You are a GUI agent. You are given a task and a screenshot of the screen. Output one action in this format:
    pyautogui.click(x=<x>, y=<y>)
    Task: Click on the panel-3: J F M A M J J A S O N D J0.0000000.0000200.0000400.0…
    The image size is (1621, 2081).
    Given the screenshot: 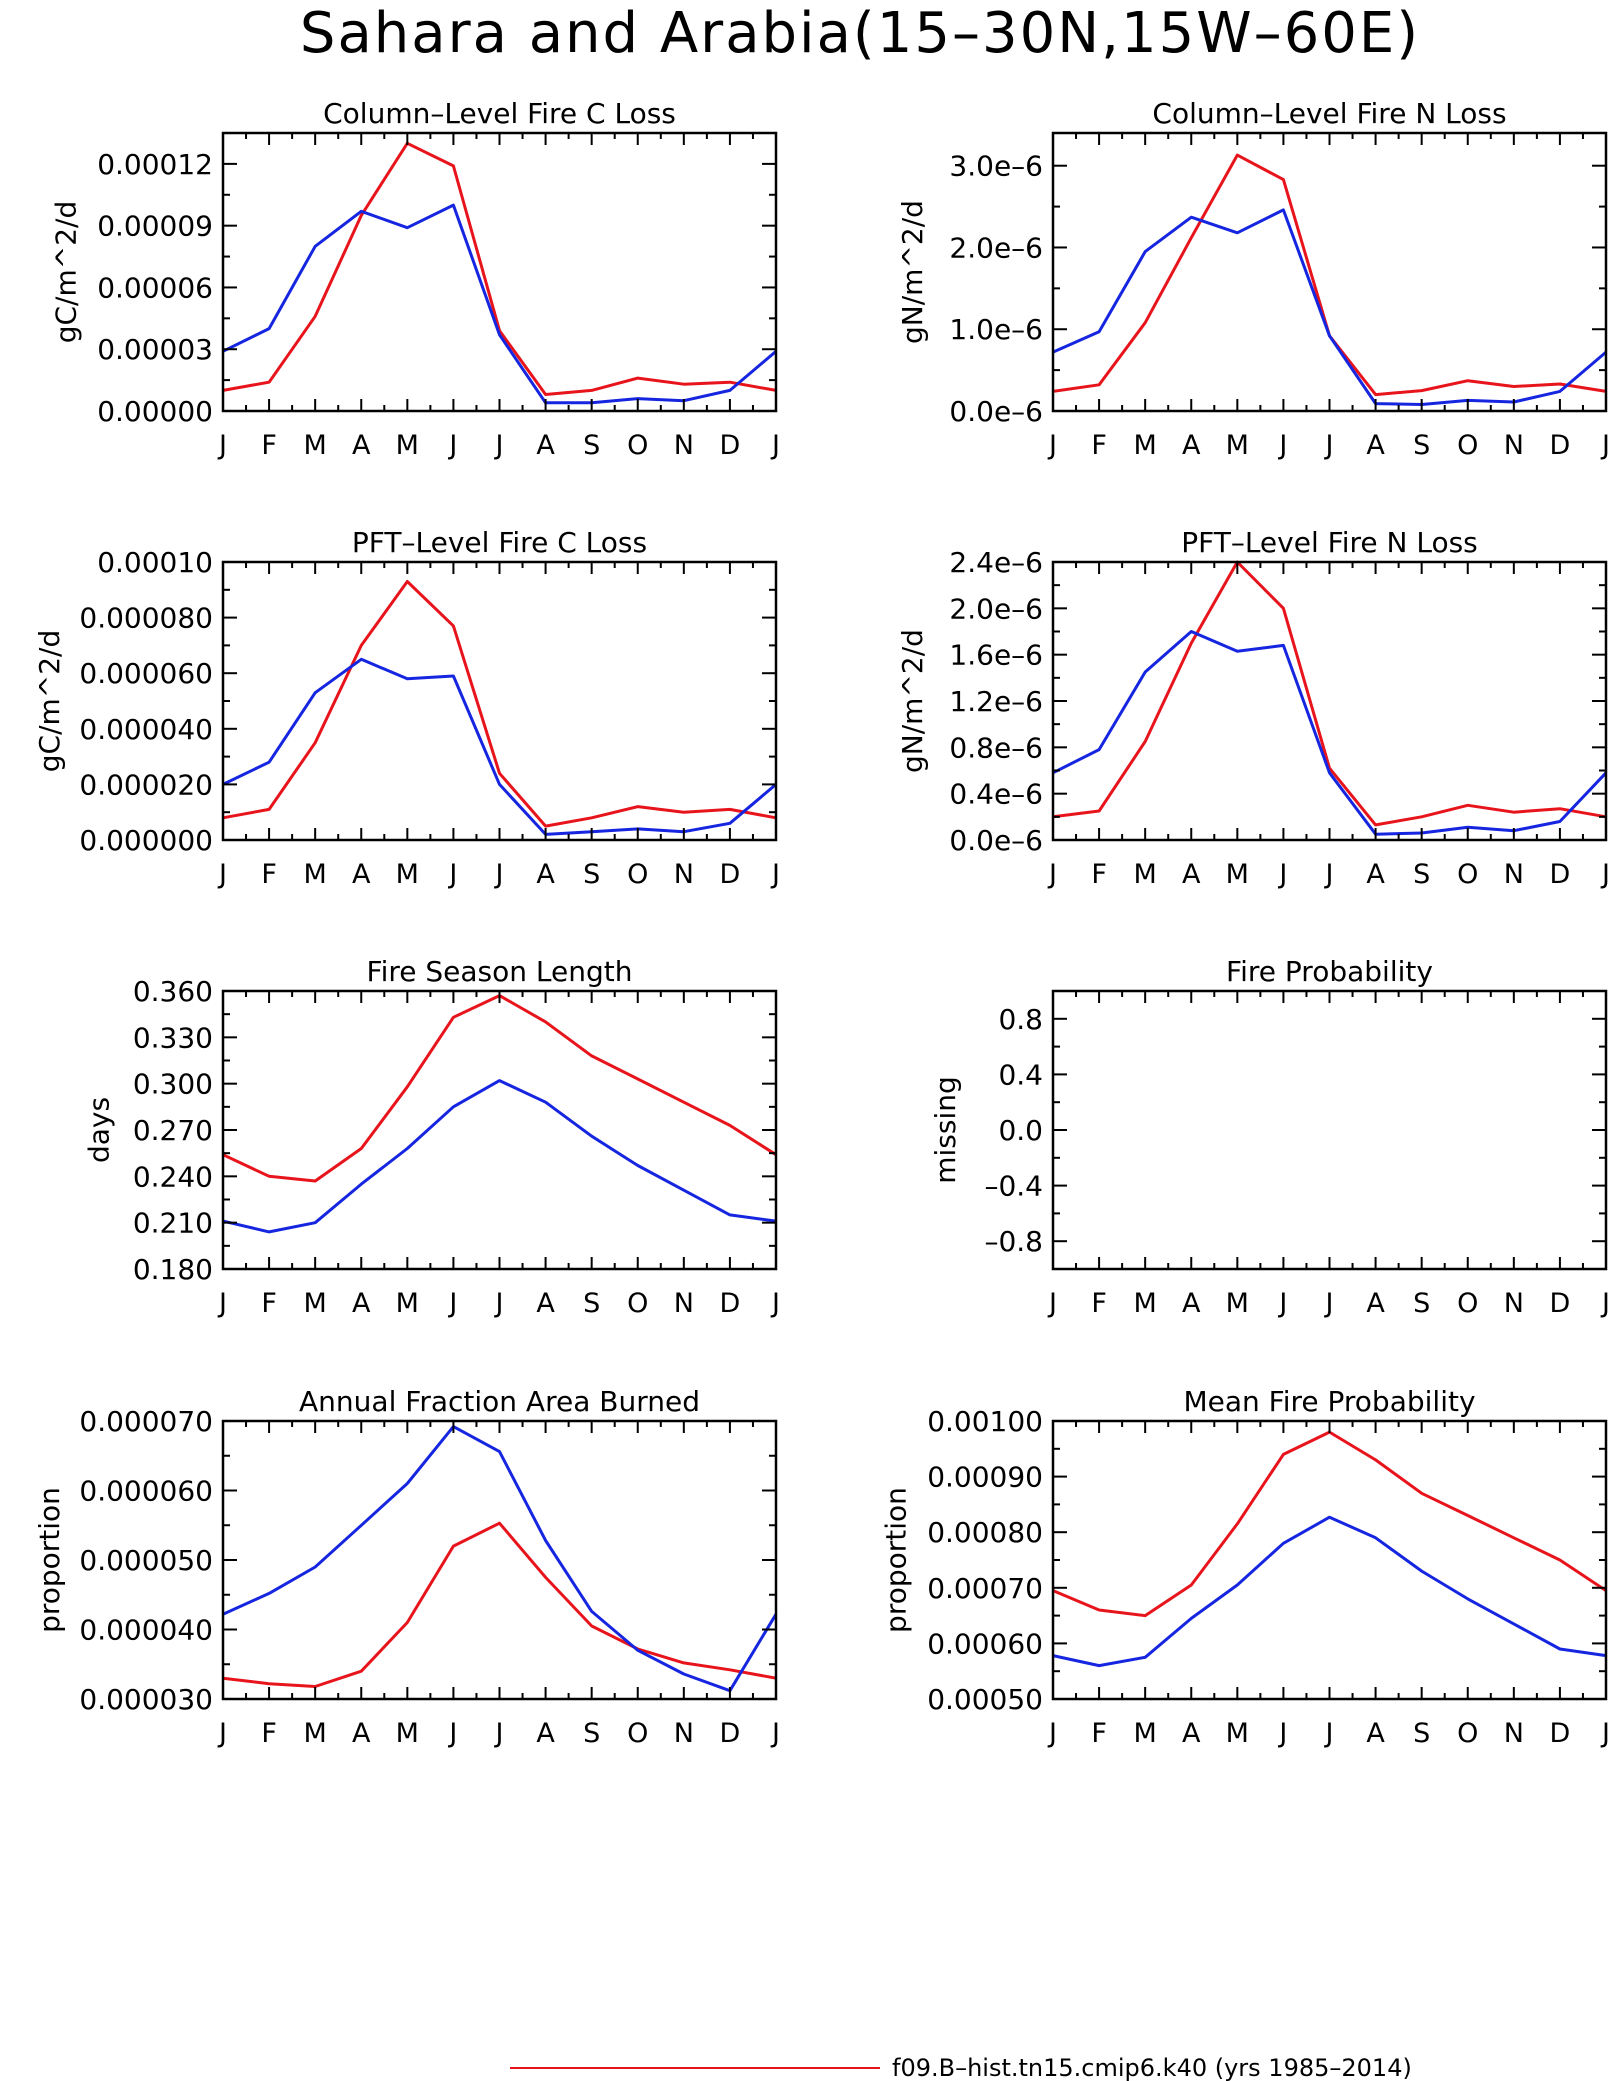 What is the action you would take?
    pyautogui.click(x=406, y=708)
    